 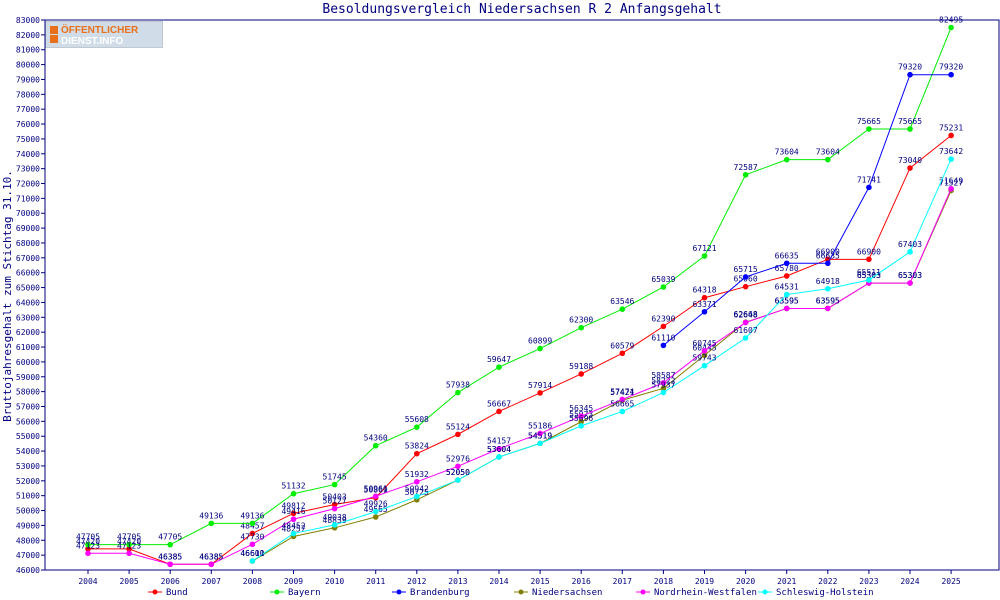 I want to click on y-tick-label: 57000, so click(x=28, y=406).